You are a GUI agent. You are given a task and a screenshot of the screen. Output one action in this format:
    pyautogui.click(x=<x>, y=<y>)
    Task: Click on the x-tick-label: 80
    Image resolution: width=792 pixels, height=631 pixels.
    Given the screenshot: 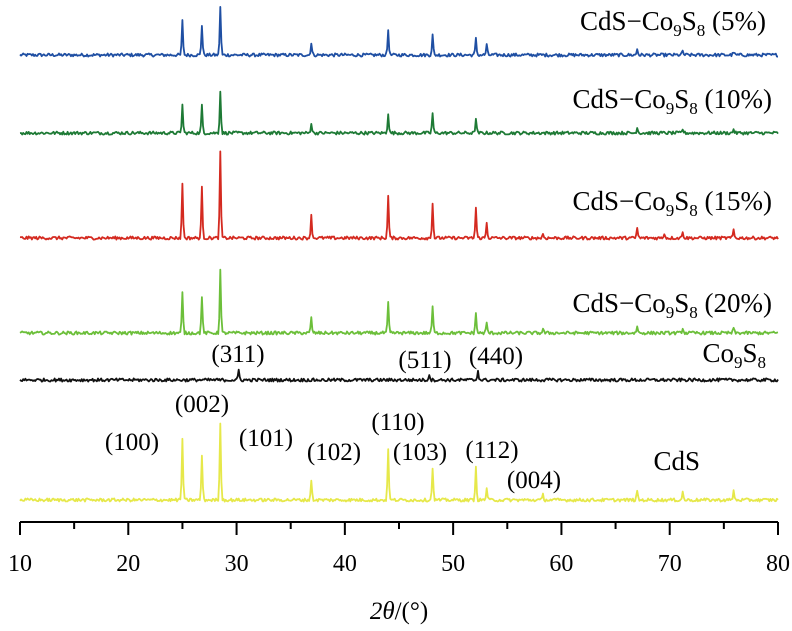 What is the action you would take?
    pyautogui.click(x=778, y=564)
    